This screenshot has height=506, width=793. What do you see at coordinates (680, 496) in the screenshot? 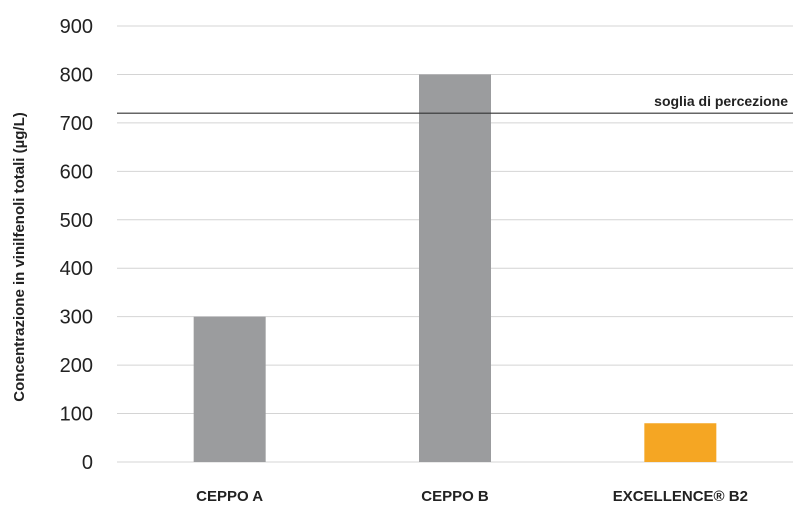
I see `x-category-label: EXCELLENCE® B2` at bounding box center [680, 496].